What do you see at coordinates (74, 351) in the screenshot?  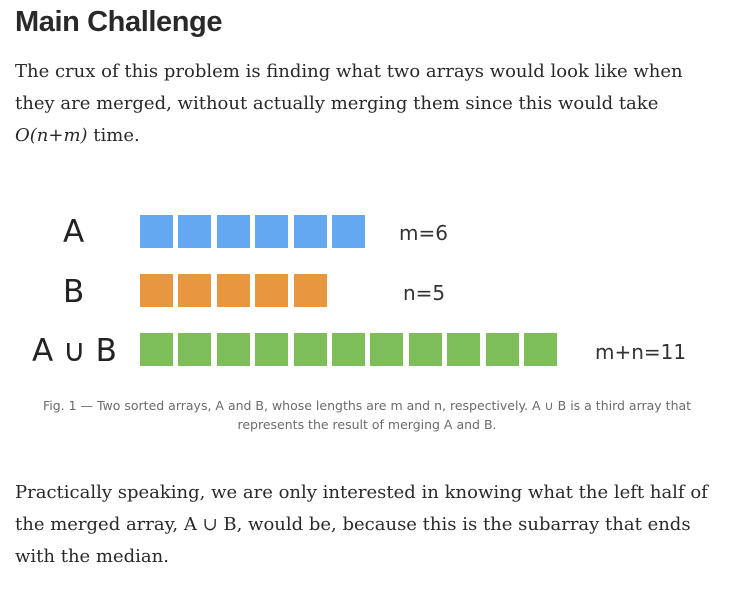 I see `row-label-union: A ∪ B` at bounding box center [74, 351].